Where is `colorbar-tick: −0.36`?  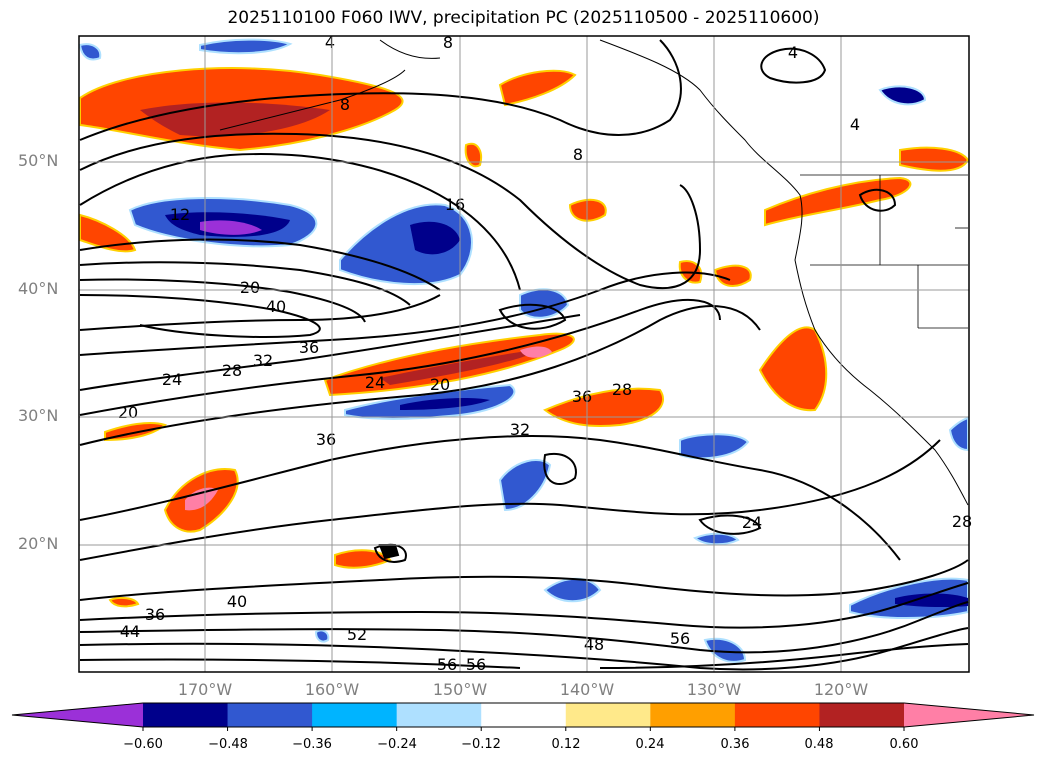
colorbar-tick: −0.36 is located at coordinates (312, 744).